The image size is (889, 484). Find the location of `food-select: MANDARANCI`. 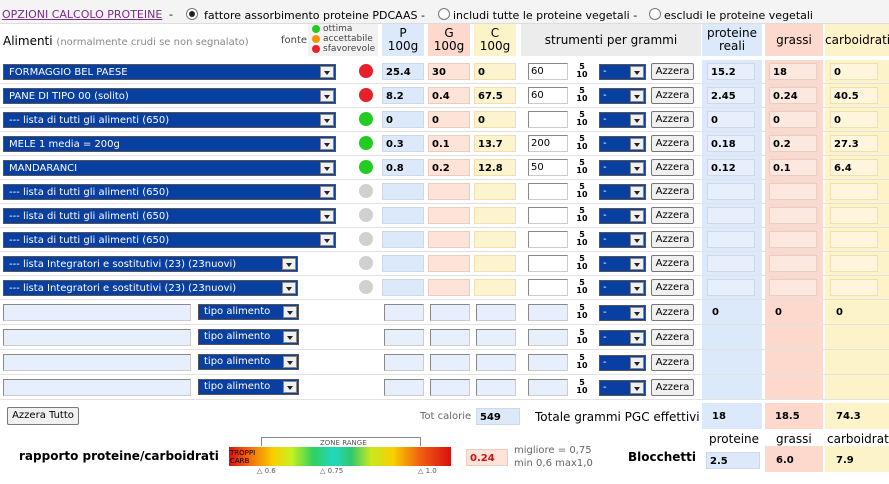

food-select: MANDARANCI is located at coordinates (169, 168).